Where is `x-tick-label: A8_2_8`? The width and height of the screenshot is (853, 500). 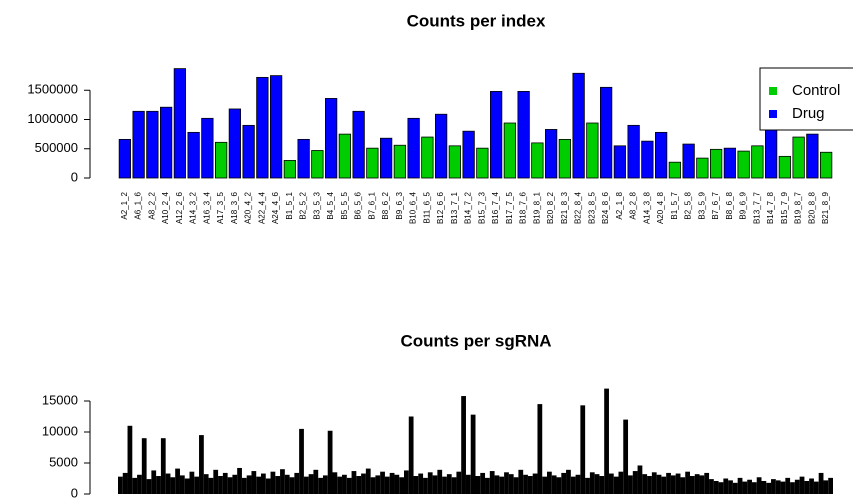
x-tick-label: A8_2_8 is located at coordinates (633, 205).